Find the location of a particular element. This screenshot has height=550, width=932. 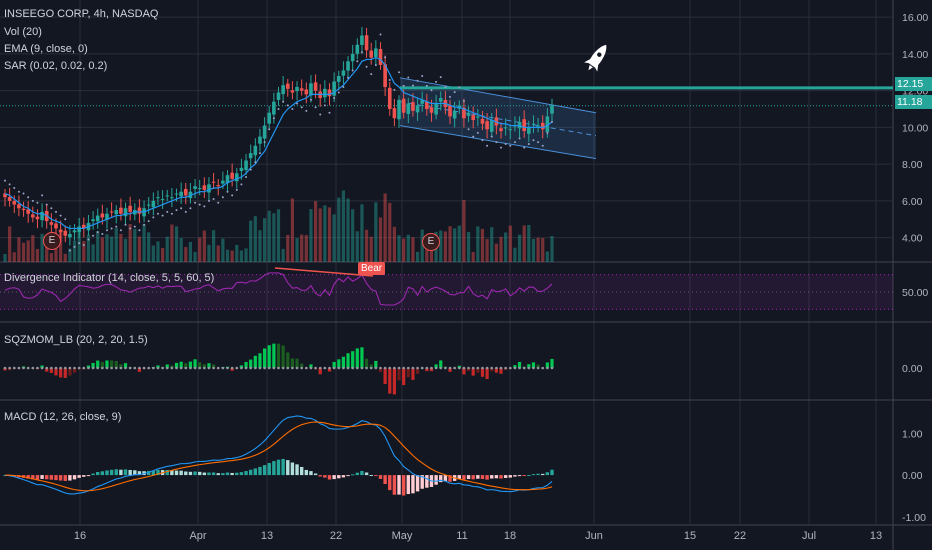

squeeze-label: SQZMOM_LB (20, 2, 20, 1.5) is located at coordinates (76, 340).